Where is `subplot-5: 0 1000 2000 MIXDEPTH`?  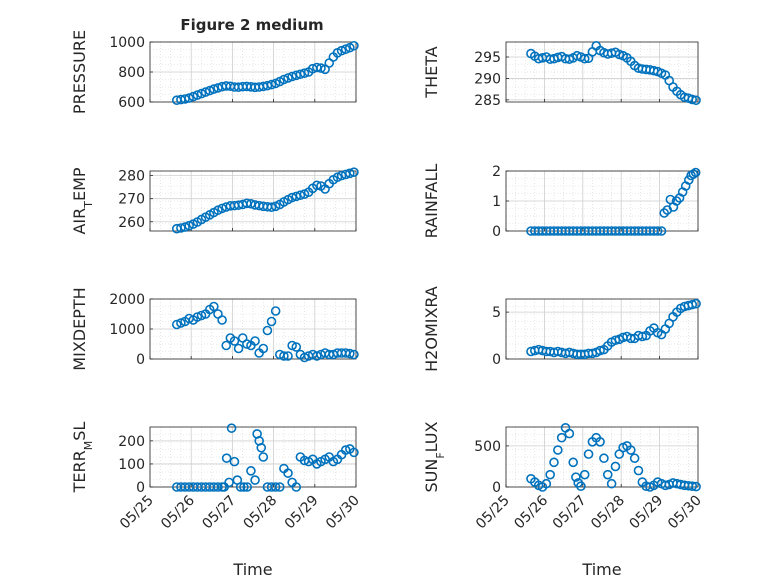
subplot-5: 0 1000 2000 MIXDEPTH is located at coordinates (214, 329).